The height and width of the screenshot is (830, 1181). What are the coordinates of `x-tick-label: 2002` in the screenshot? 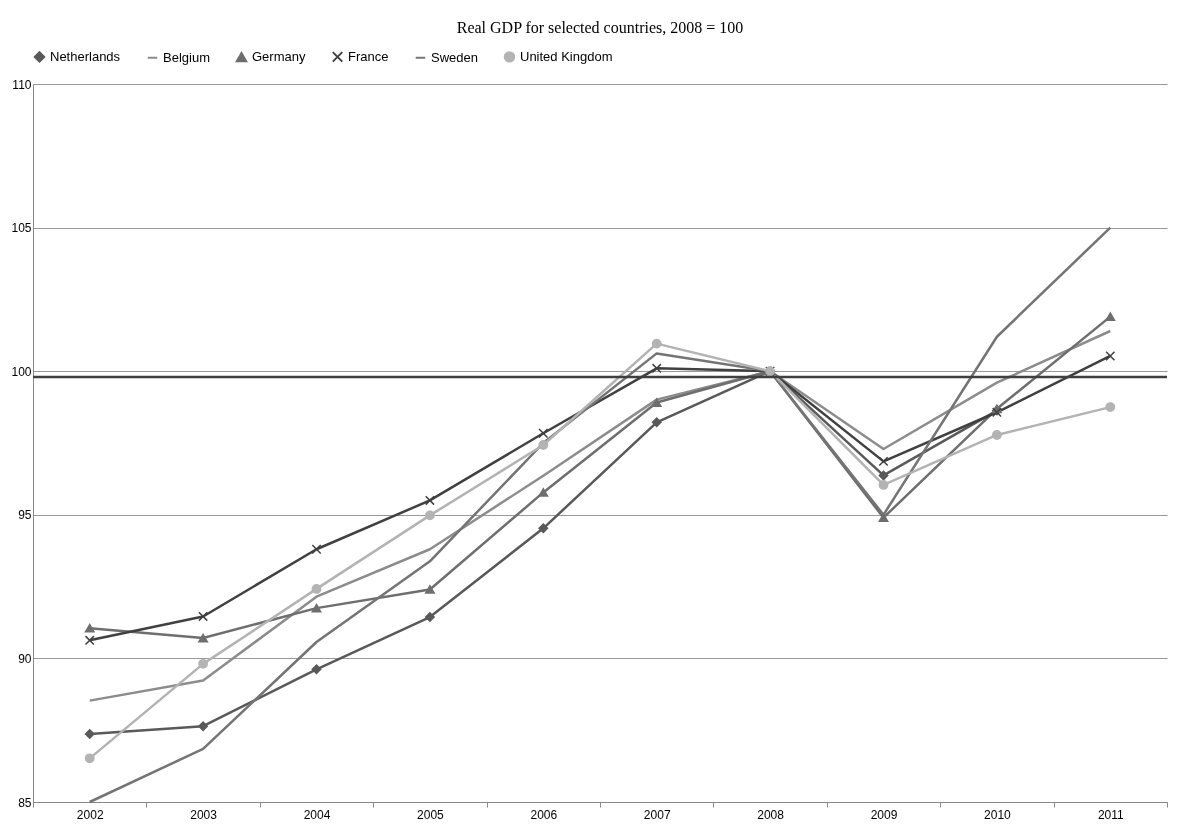 It's located at (90, 814).